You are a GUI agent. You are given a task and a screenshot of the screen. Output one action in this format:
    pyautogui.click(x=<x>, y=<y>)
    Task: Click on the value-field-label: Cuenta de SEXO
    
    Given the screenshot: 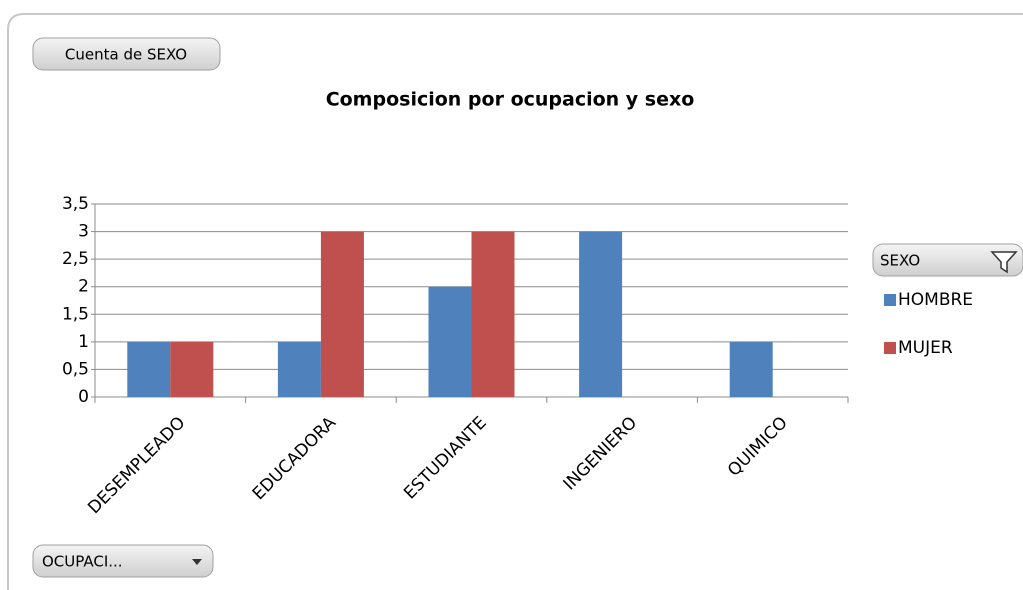 What is the action you would take?
    pyautogui.click(x=126, y=55)
    